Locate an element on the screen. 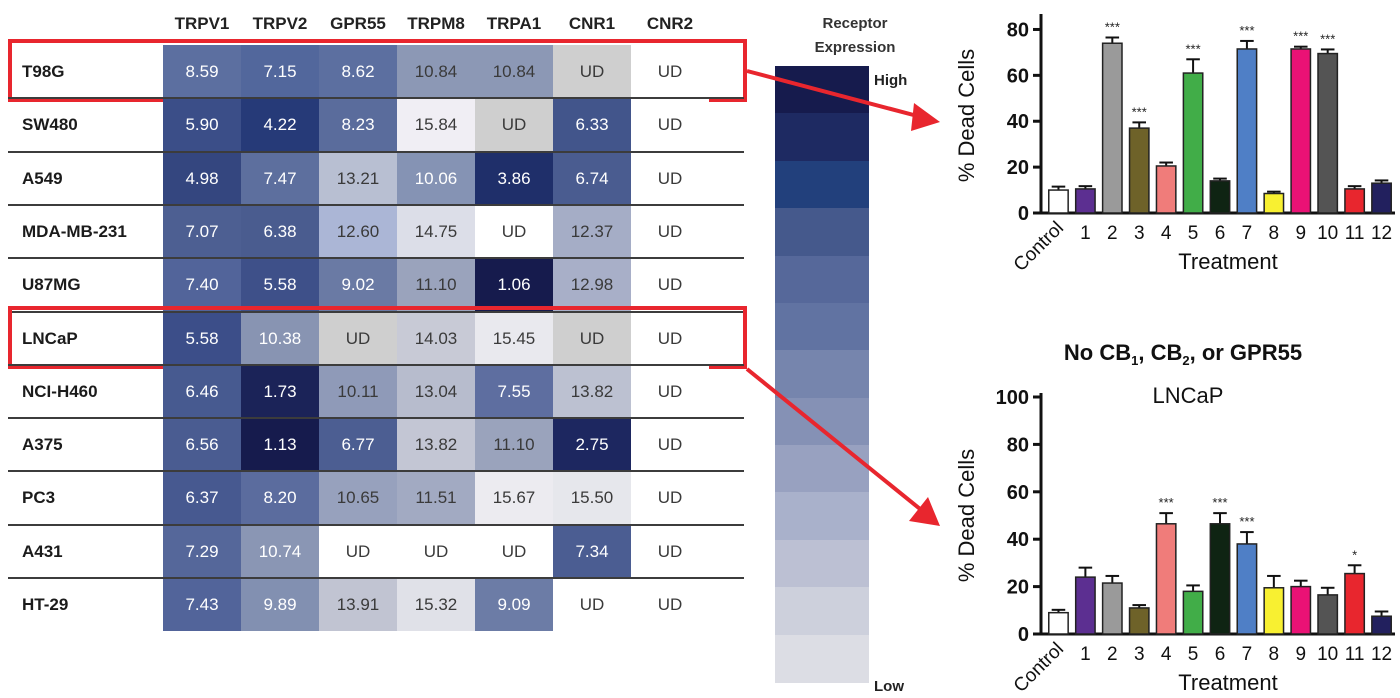 This screenshot has height=698, width=1400. heatmap-cell: 2.75 is located at coordinates (592, 445).